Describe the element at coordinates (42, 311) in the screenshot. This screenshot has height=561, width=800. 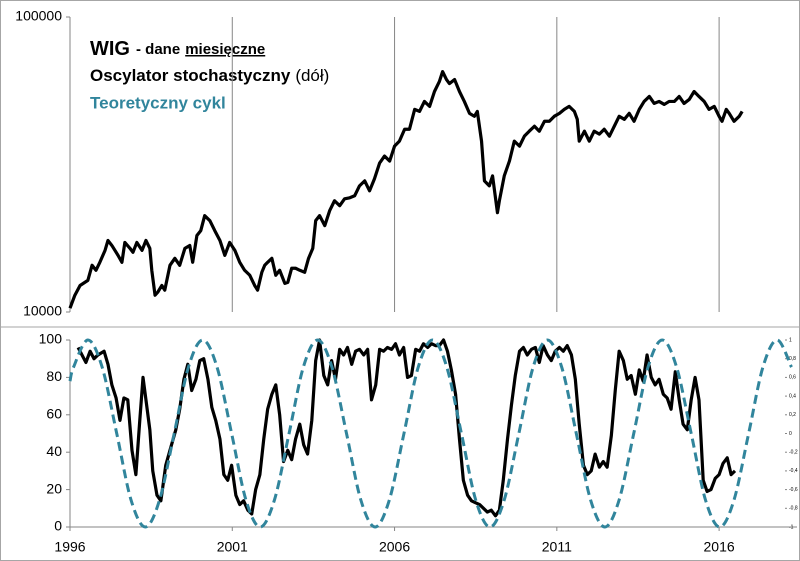
I see `y-tick-label: 10000` at that location.